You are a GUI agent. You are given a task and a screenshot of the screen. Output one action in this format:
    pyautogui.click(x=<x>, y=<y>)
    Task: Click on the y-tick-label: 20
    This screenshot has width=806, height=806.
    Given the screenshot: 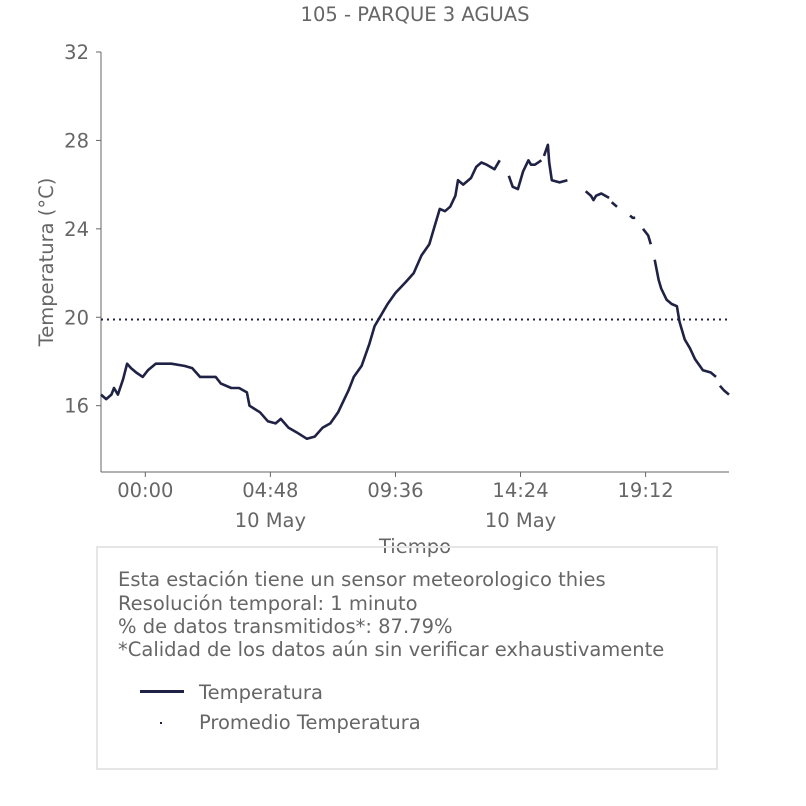 What is the action you would take?
    pyautogui.click(x=76, y=317)
    